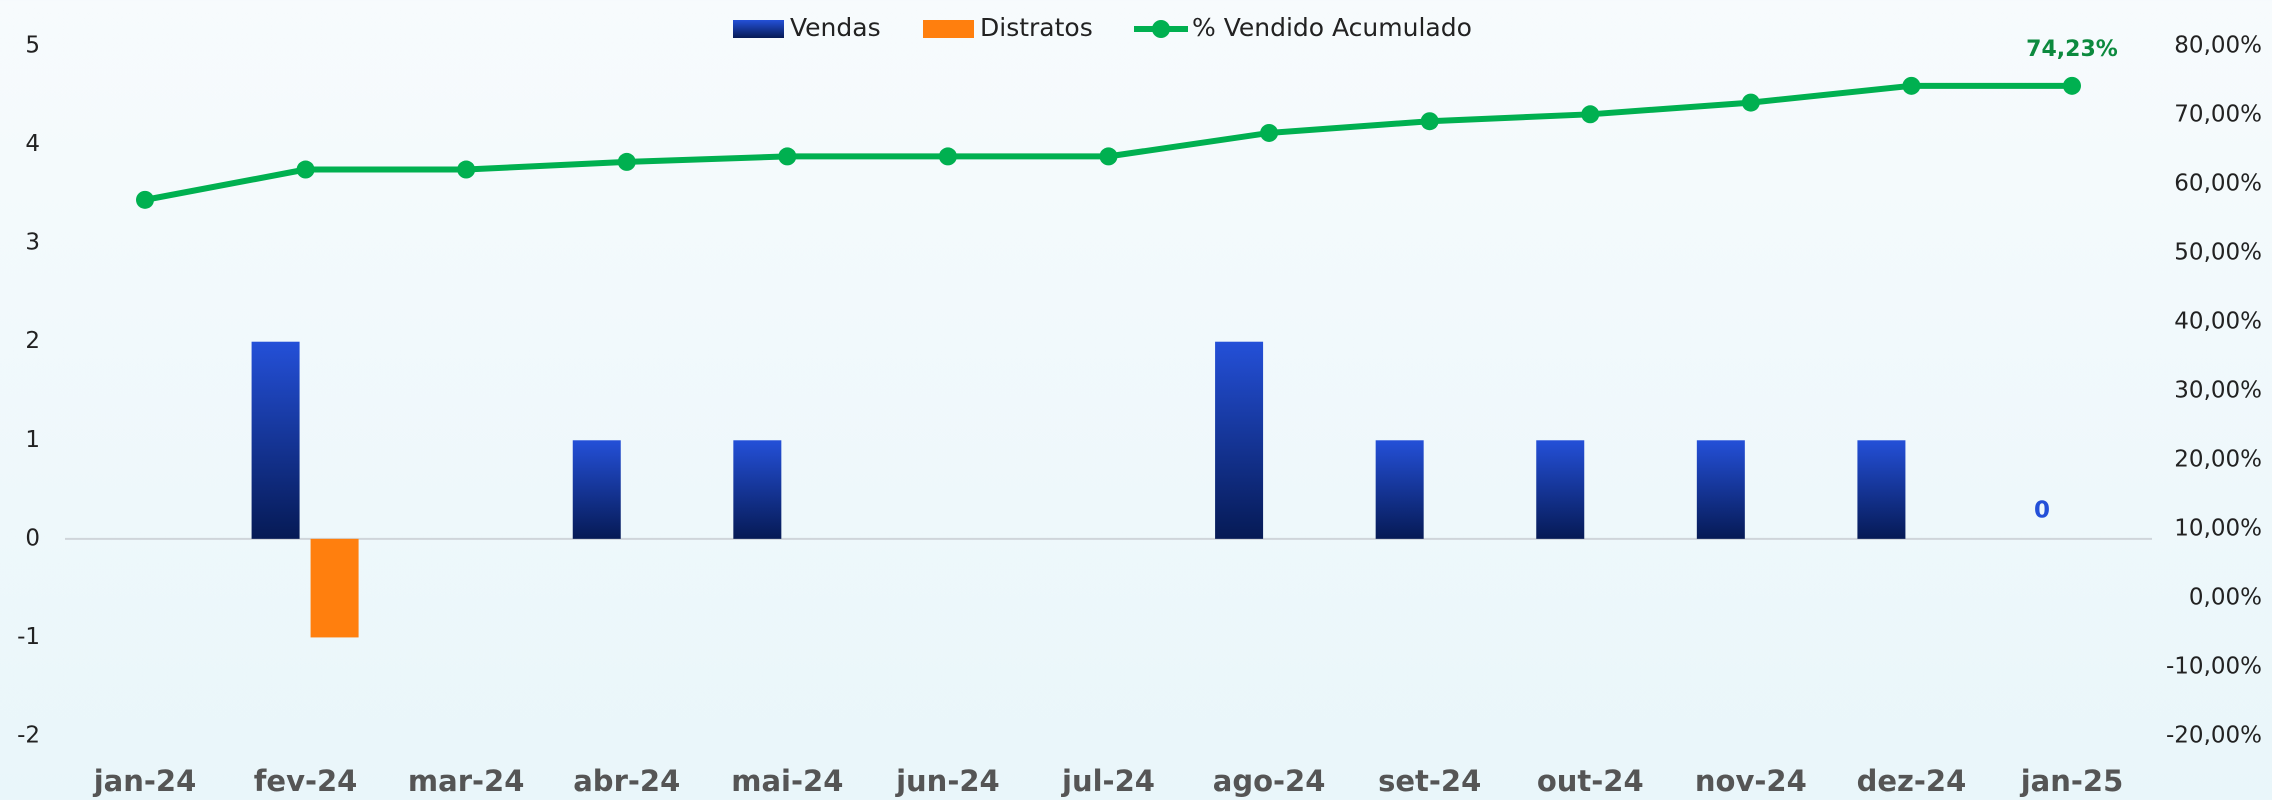  I want to click on y-tick-label: -1, so click(28, 637).